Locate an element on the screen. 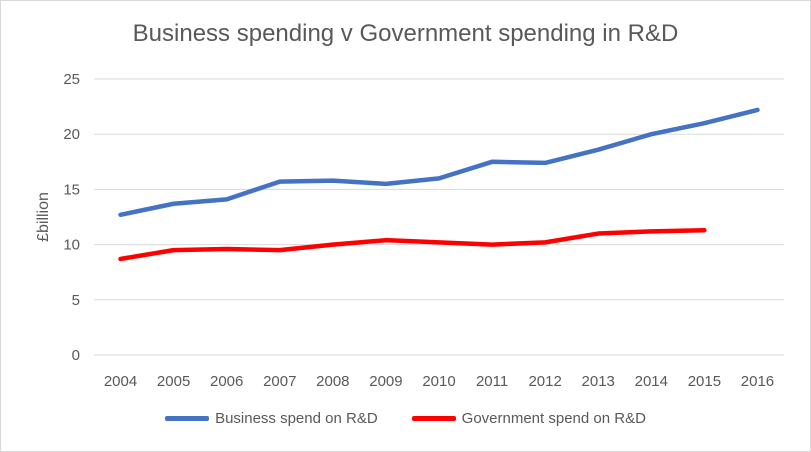  x-tick-label-2010: 2010 is located at coordinates (438, 381).